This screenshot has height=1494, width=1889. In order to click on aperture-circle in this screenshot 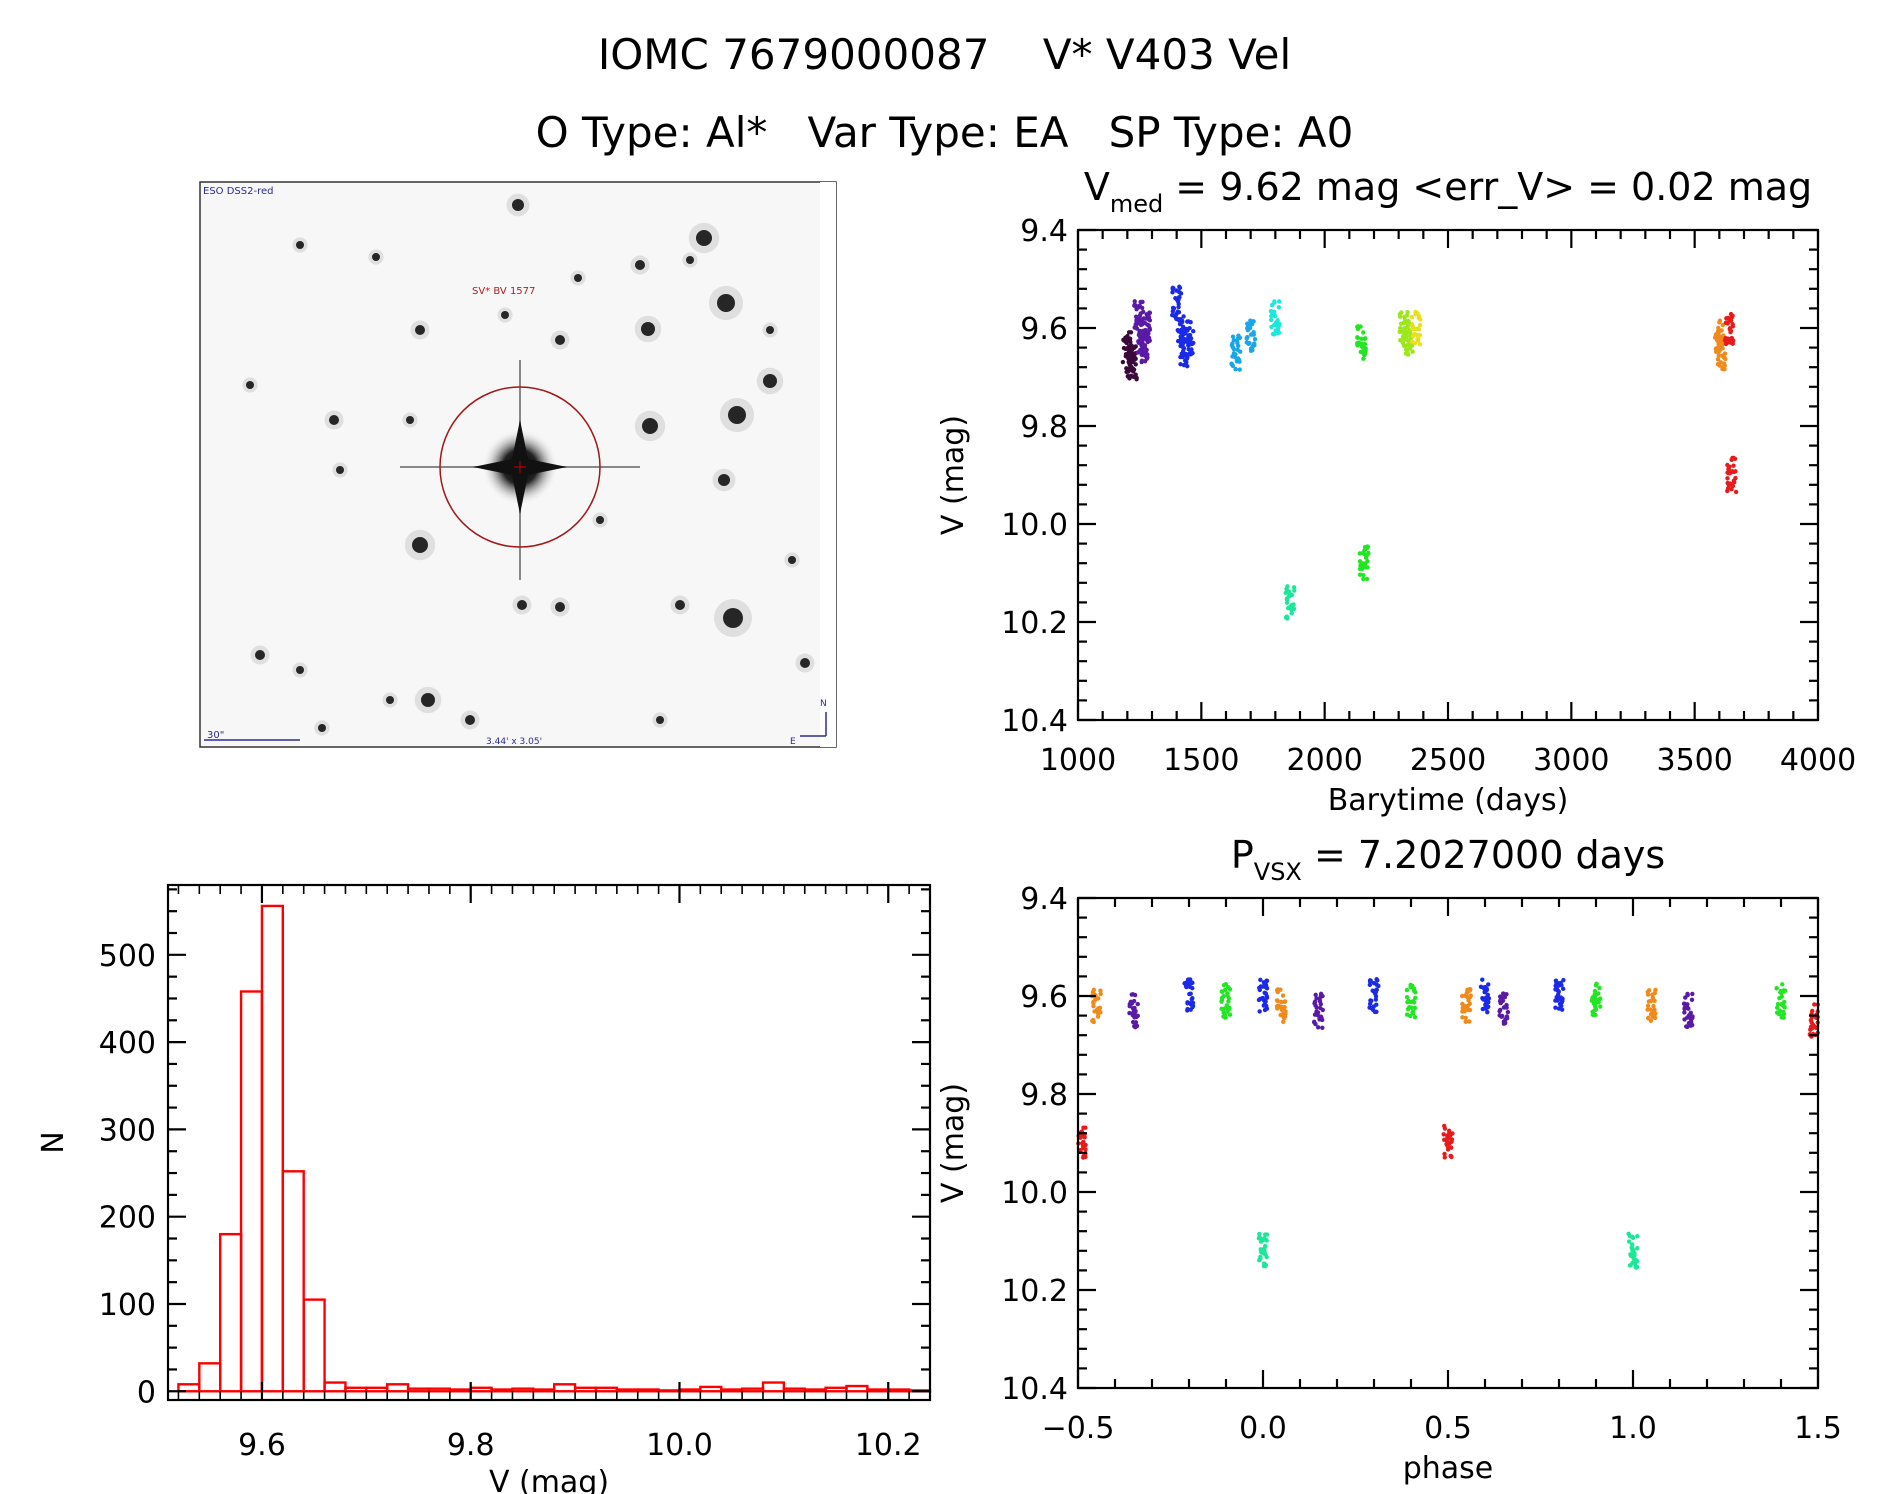, I will do `click(520, 467)`.